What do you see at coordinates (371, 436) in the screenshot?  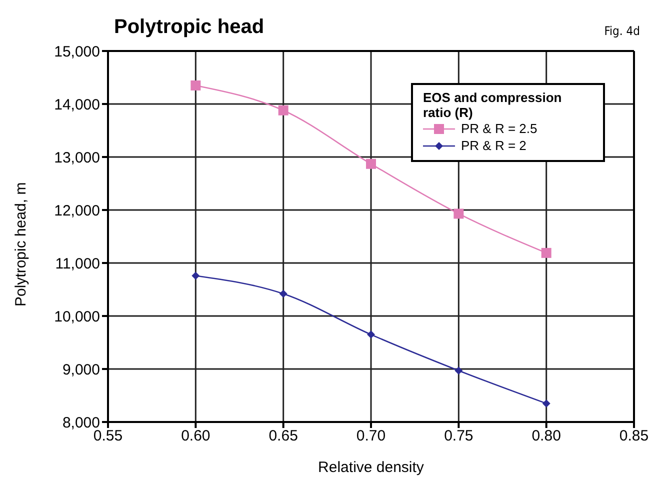 I see `x-tick-label: 0.70` at bounding box center [371, 436].